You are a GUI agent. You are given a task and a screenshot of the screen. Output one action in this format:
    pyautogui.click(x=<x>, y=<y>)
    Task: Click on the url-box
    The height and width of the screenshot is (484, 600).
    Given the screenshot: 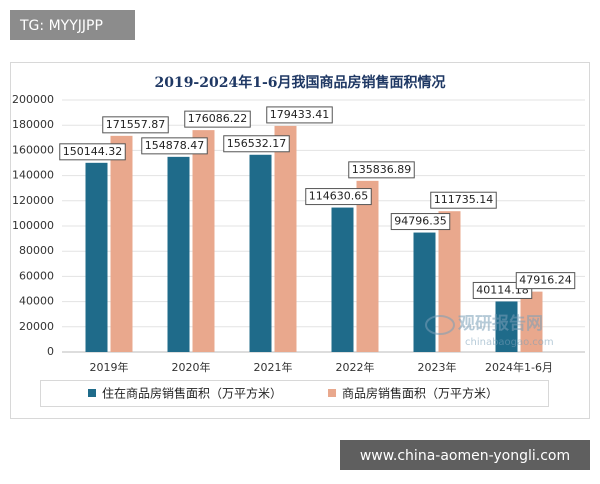 What is the action you would take?
    pyautogui.click(x=465, y=455)
    